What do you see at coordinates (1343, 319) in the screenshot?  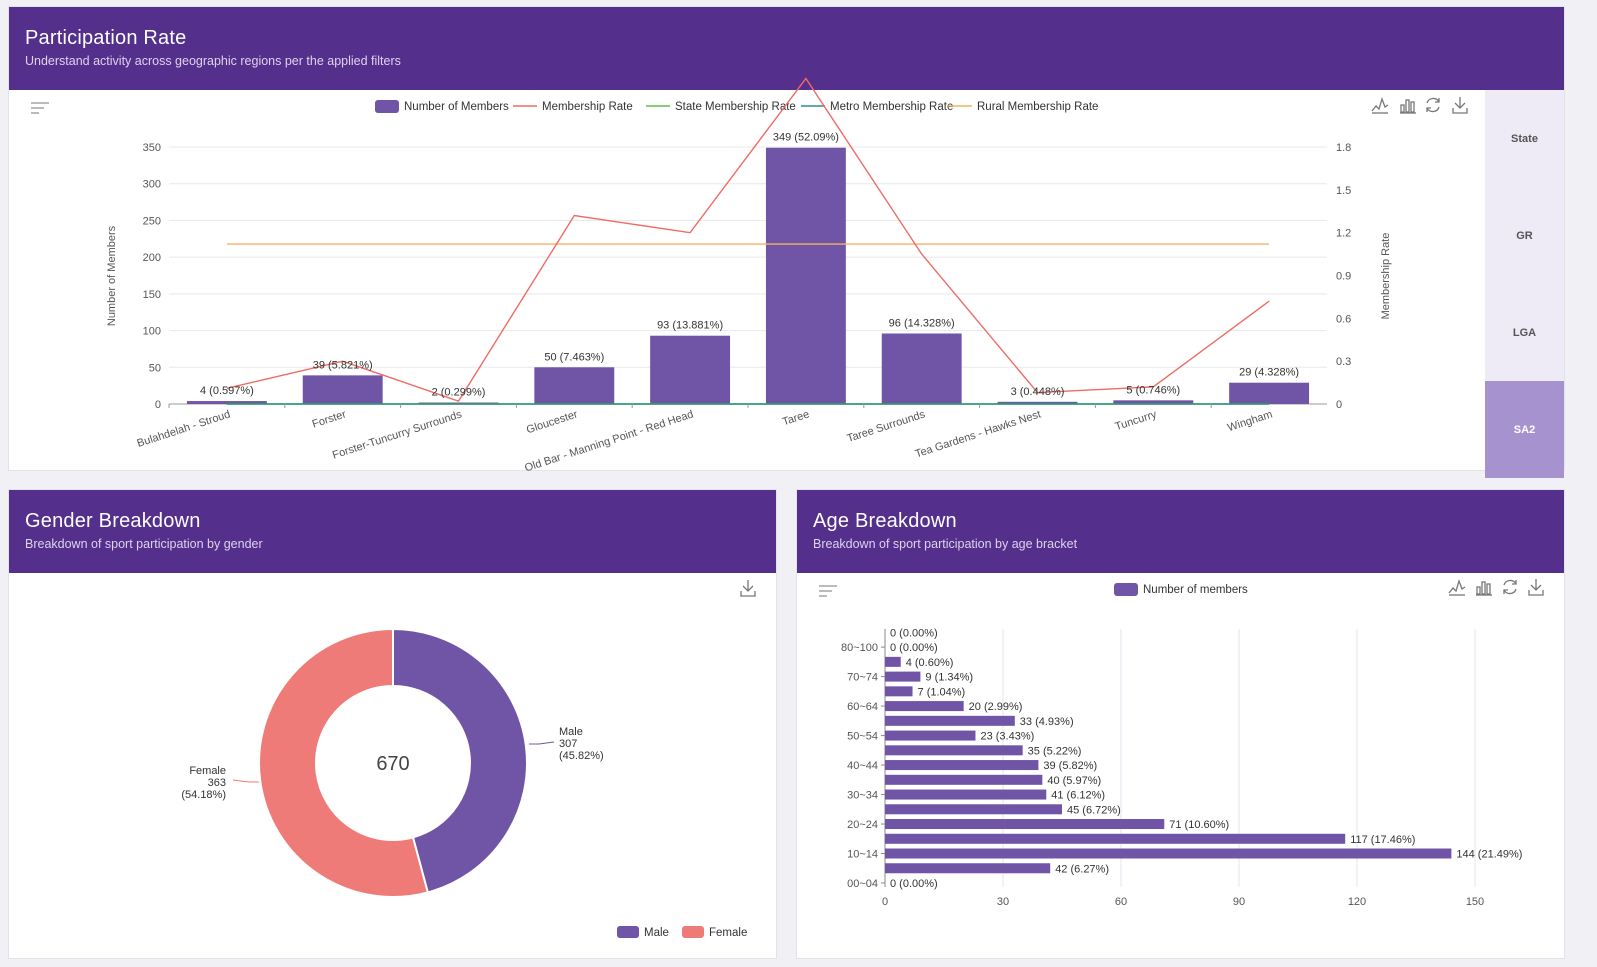 I see `y2-tick-label: 0.6` at bounding box center [1343, 319].